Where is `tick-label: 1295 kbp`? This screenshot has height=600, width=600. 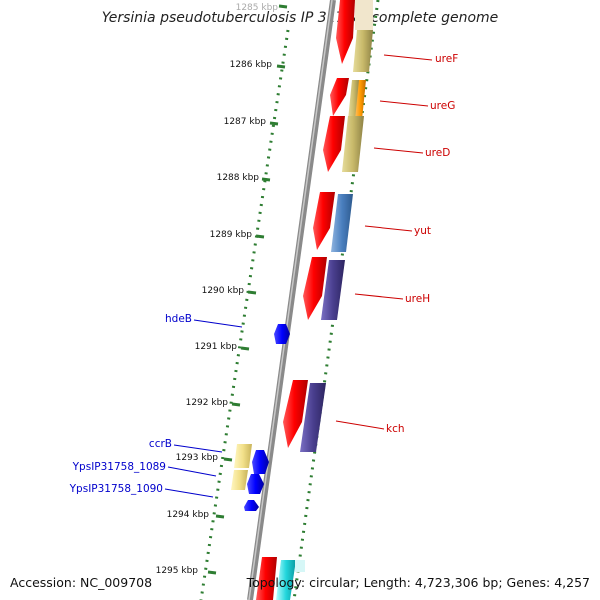 tick-label: 1295 kbp is located at coordinates (177, 571).